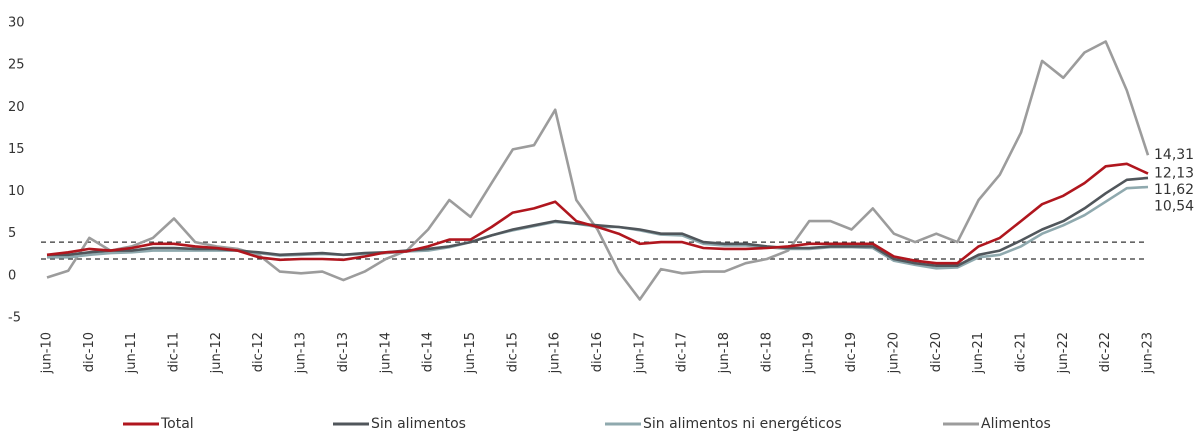 The width and height of the screenshot is (1195, 438). Describe the element at coordinates (1016, 424) in the screenshot. I see `legend-label: Alimentos` at that location.